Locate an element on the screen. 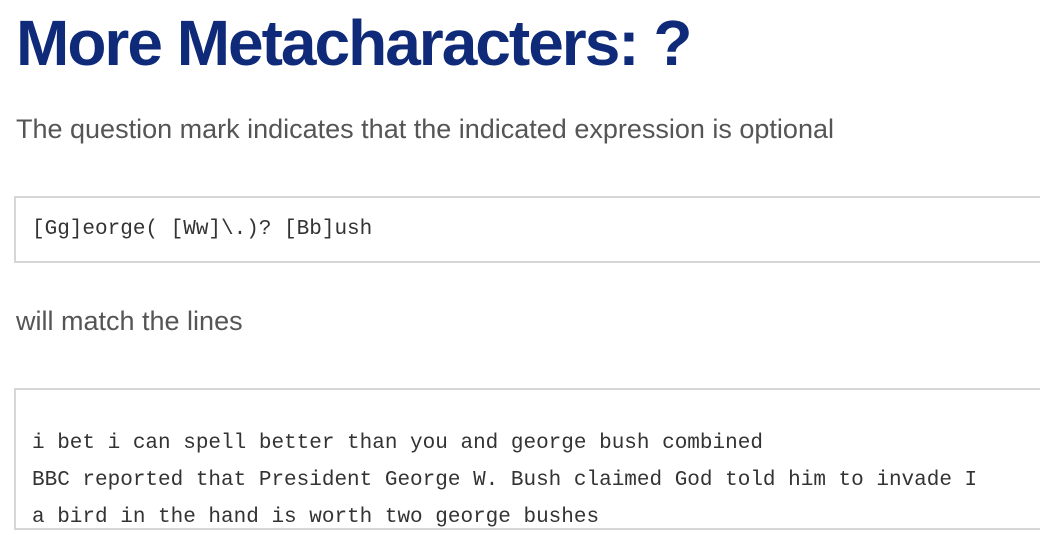 The height and width of the screenshot is (535, 1040). code: [Gg]eorge( [Ww]\.)? [Bb]ush is located at coordinates (202, 229).